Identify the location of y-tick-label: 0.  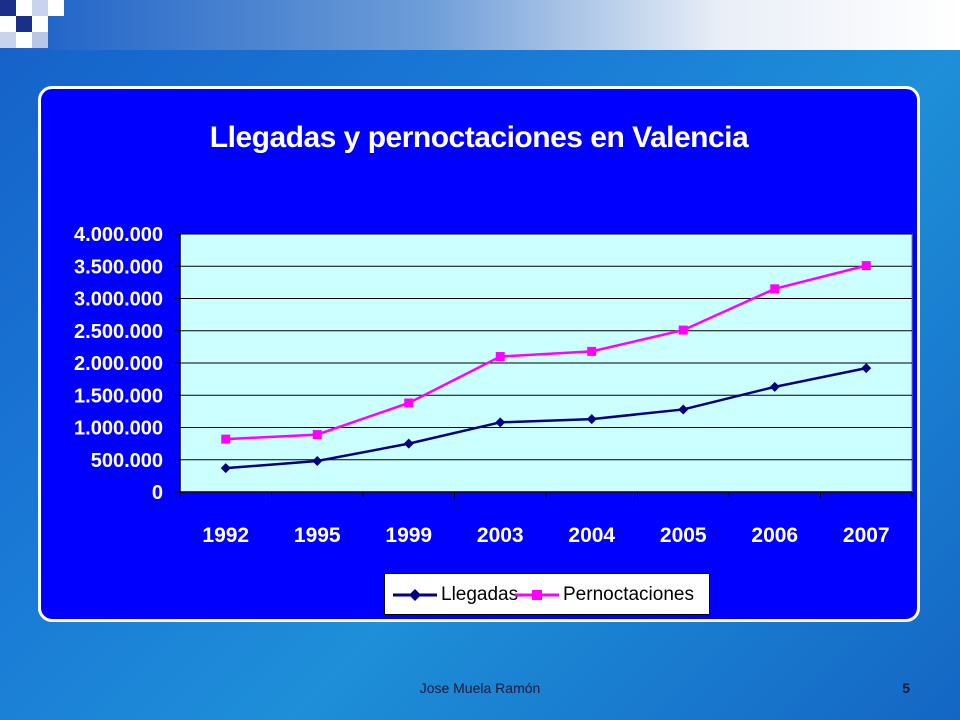
(157, 493).